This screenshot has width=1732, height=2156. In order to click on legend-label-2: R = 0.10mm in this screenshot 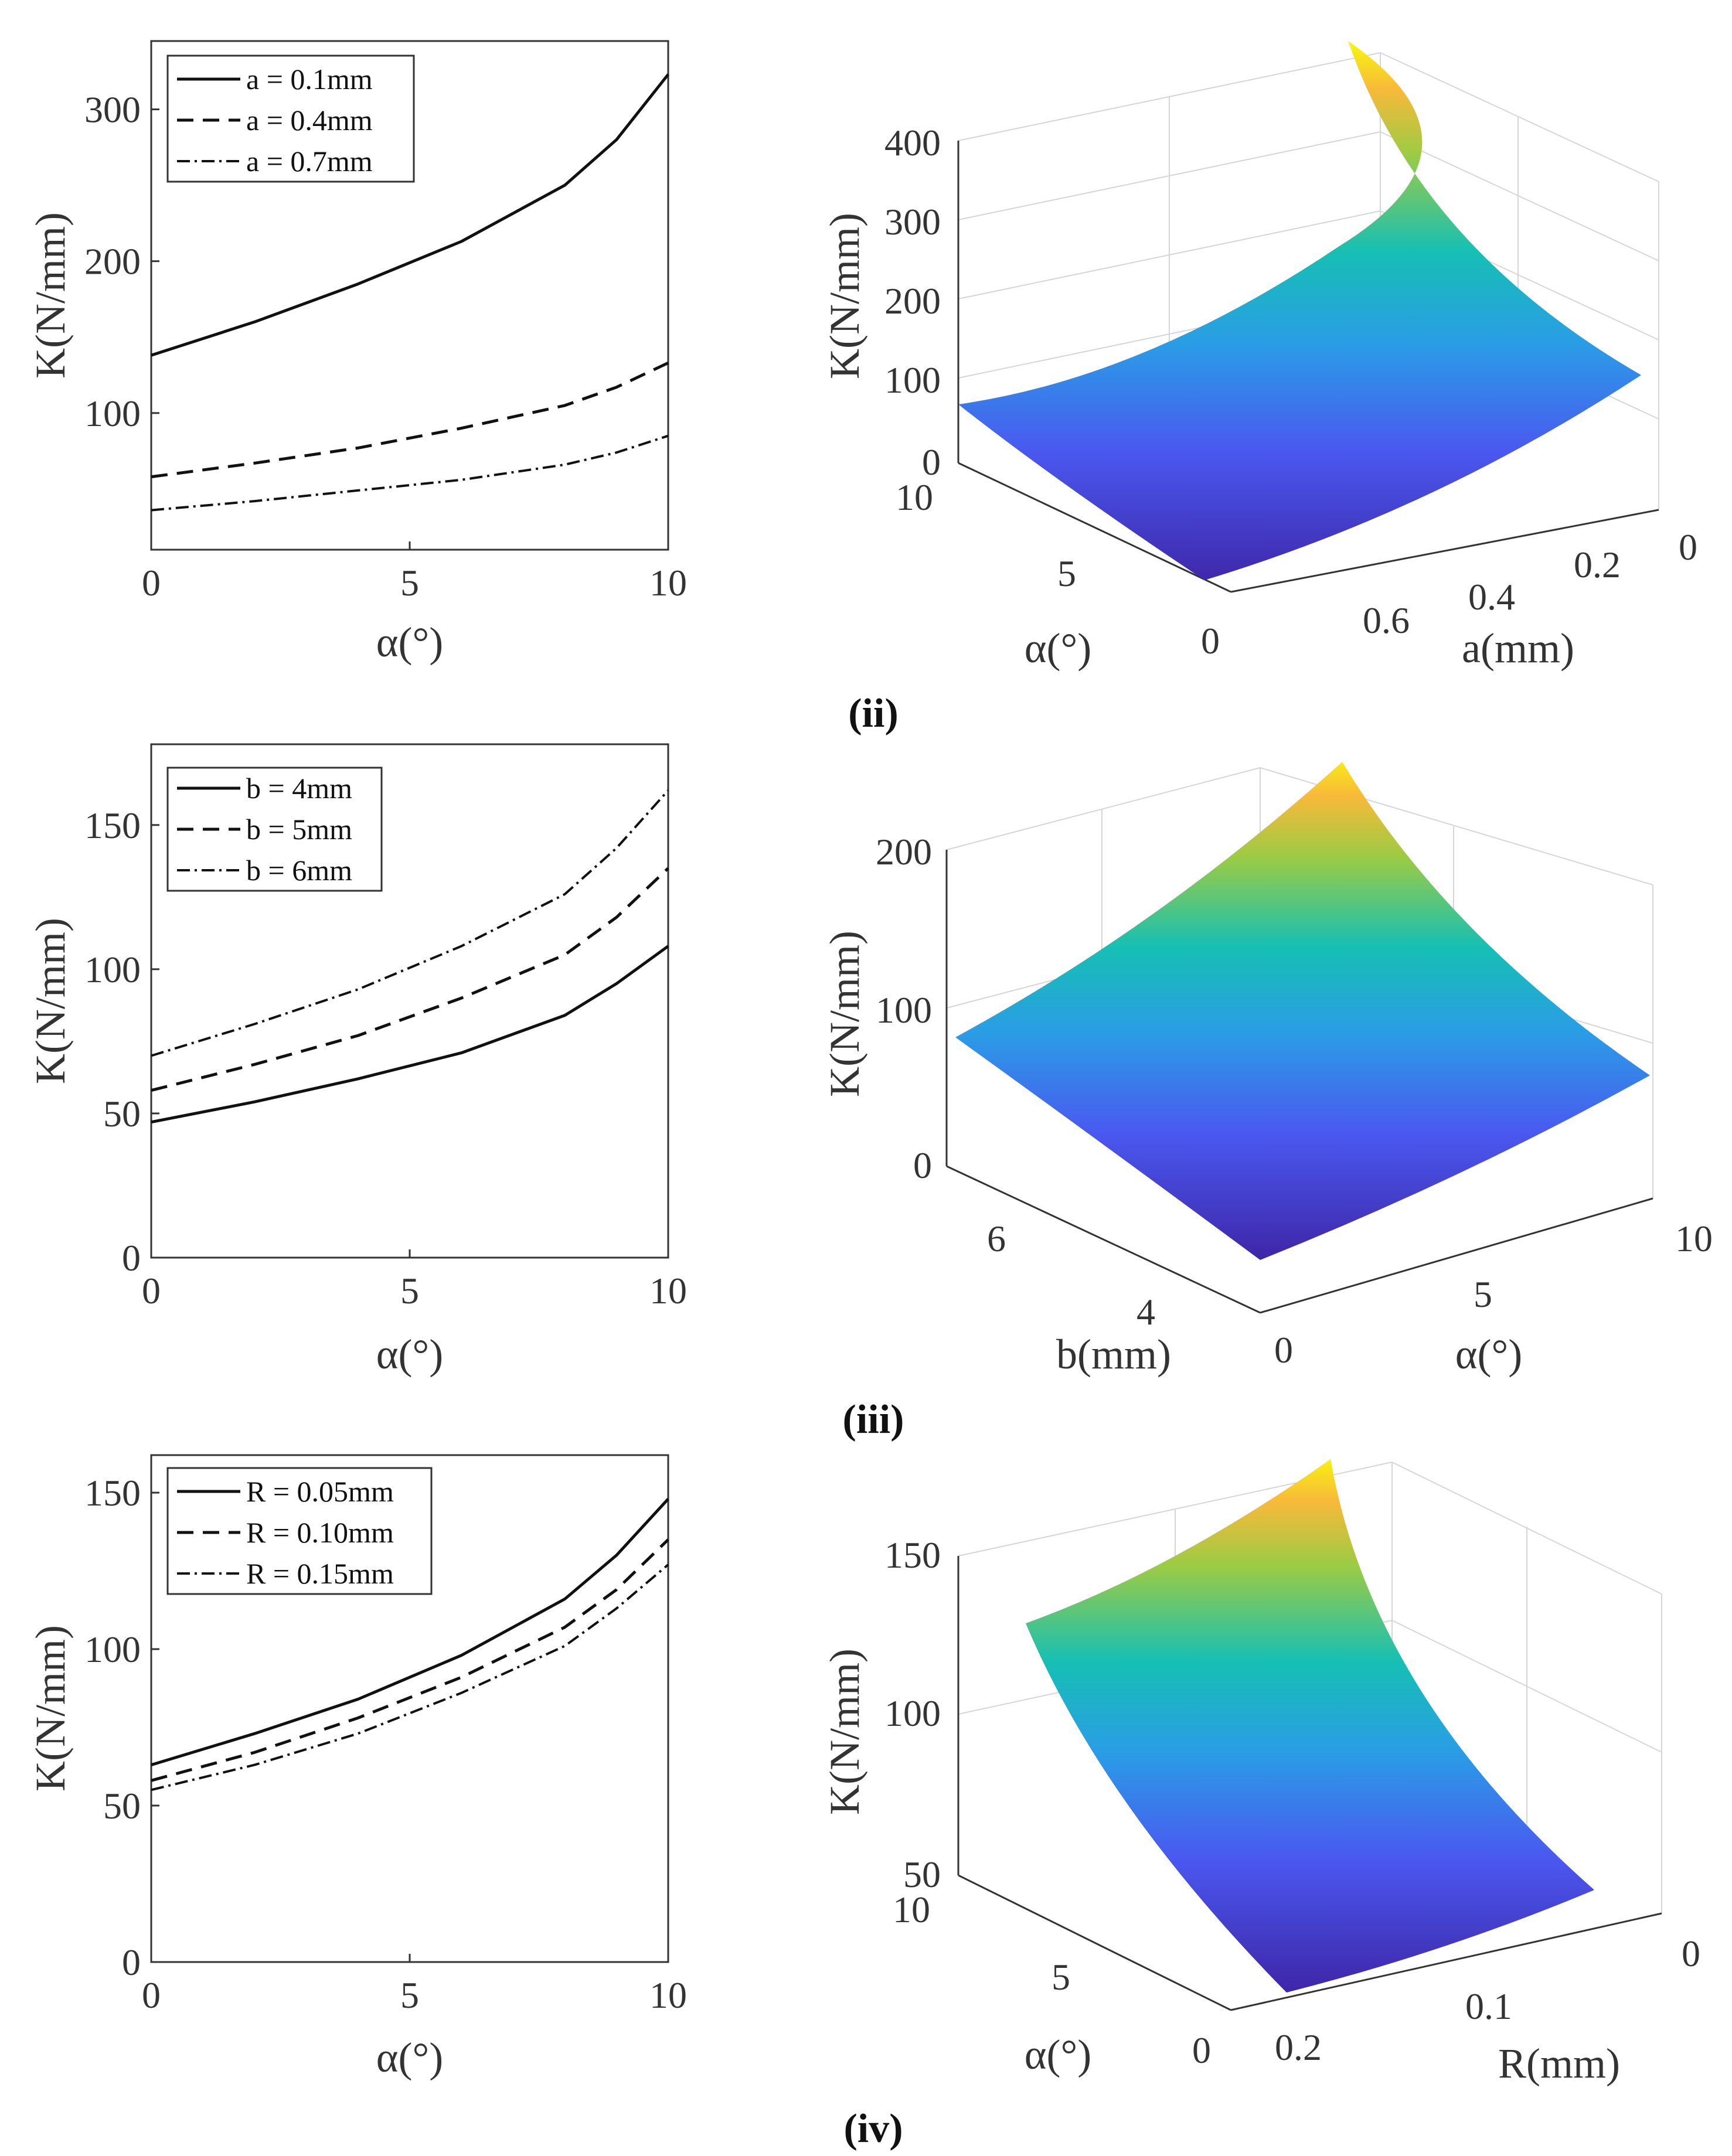, I will do `click(320, 1532)`.